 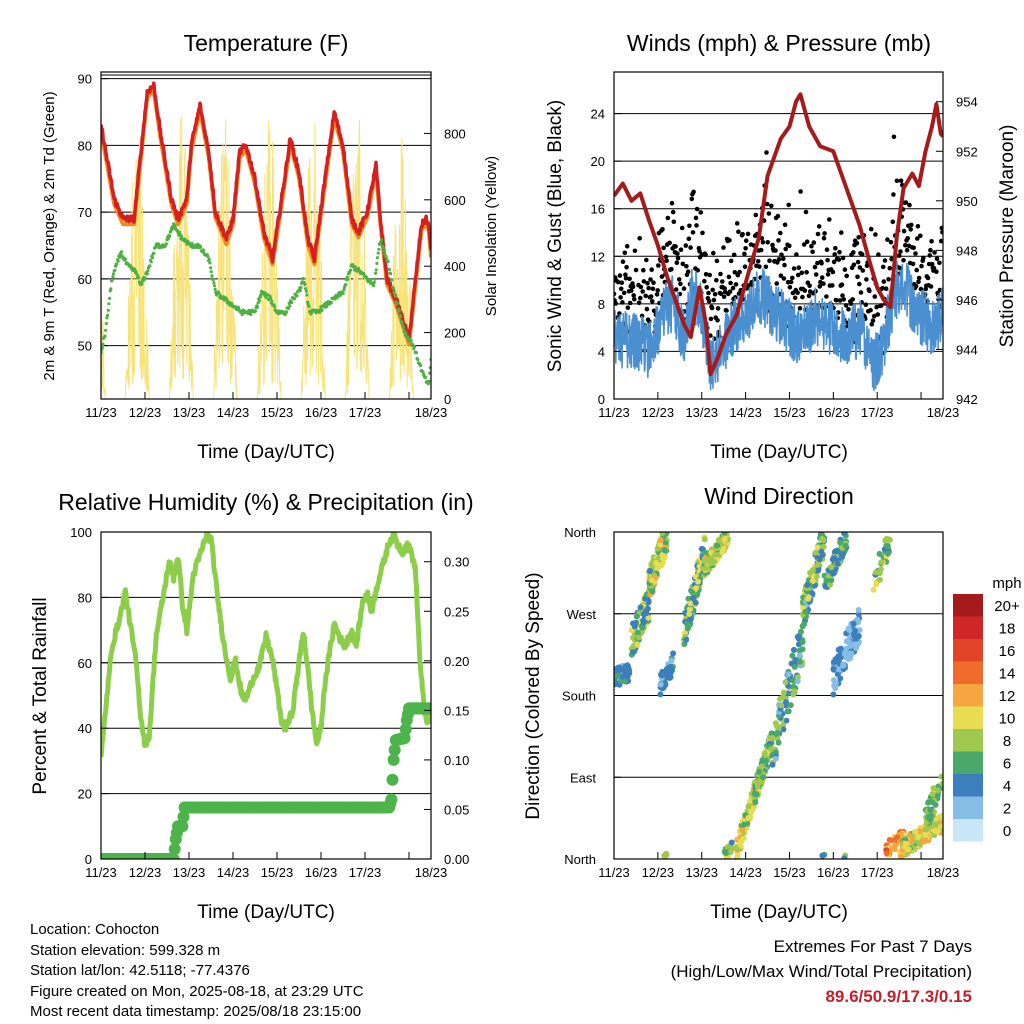 I want to click on humidity-xlabel: Time (Day/UTC), so click(x=266, y=912).